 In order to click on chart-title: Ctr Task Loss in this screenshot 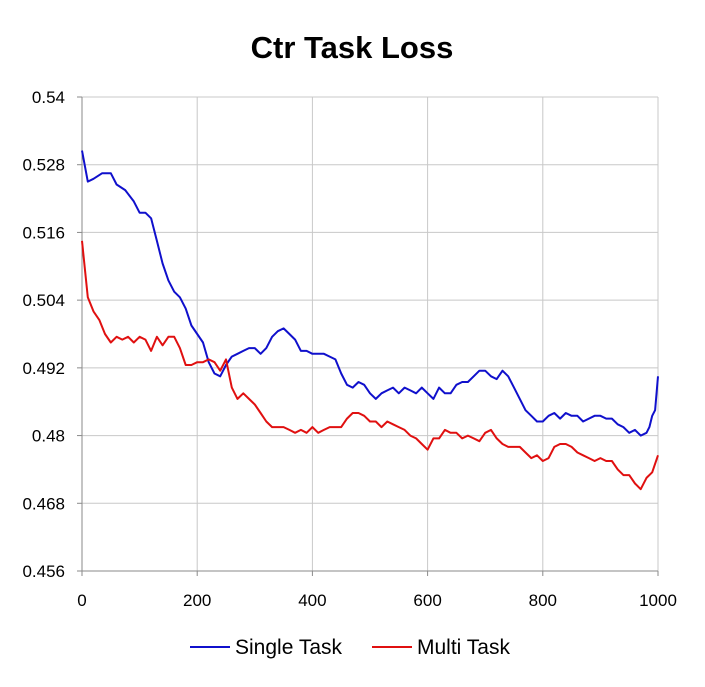, I will do `click(352, 47)`.